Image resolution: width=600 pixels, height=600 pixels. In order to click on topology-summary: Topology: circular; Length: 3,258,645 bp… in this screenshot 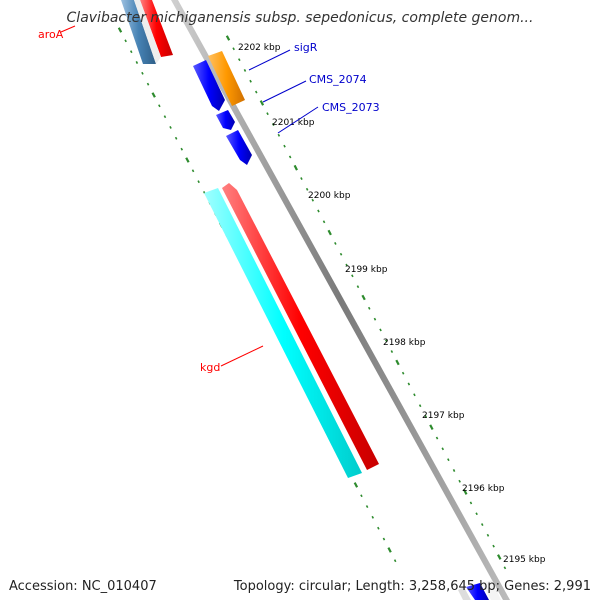, I will do `click(412, 586)`.